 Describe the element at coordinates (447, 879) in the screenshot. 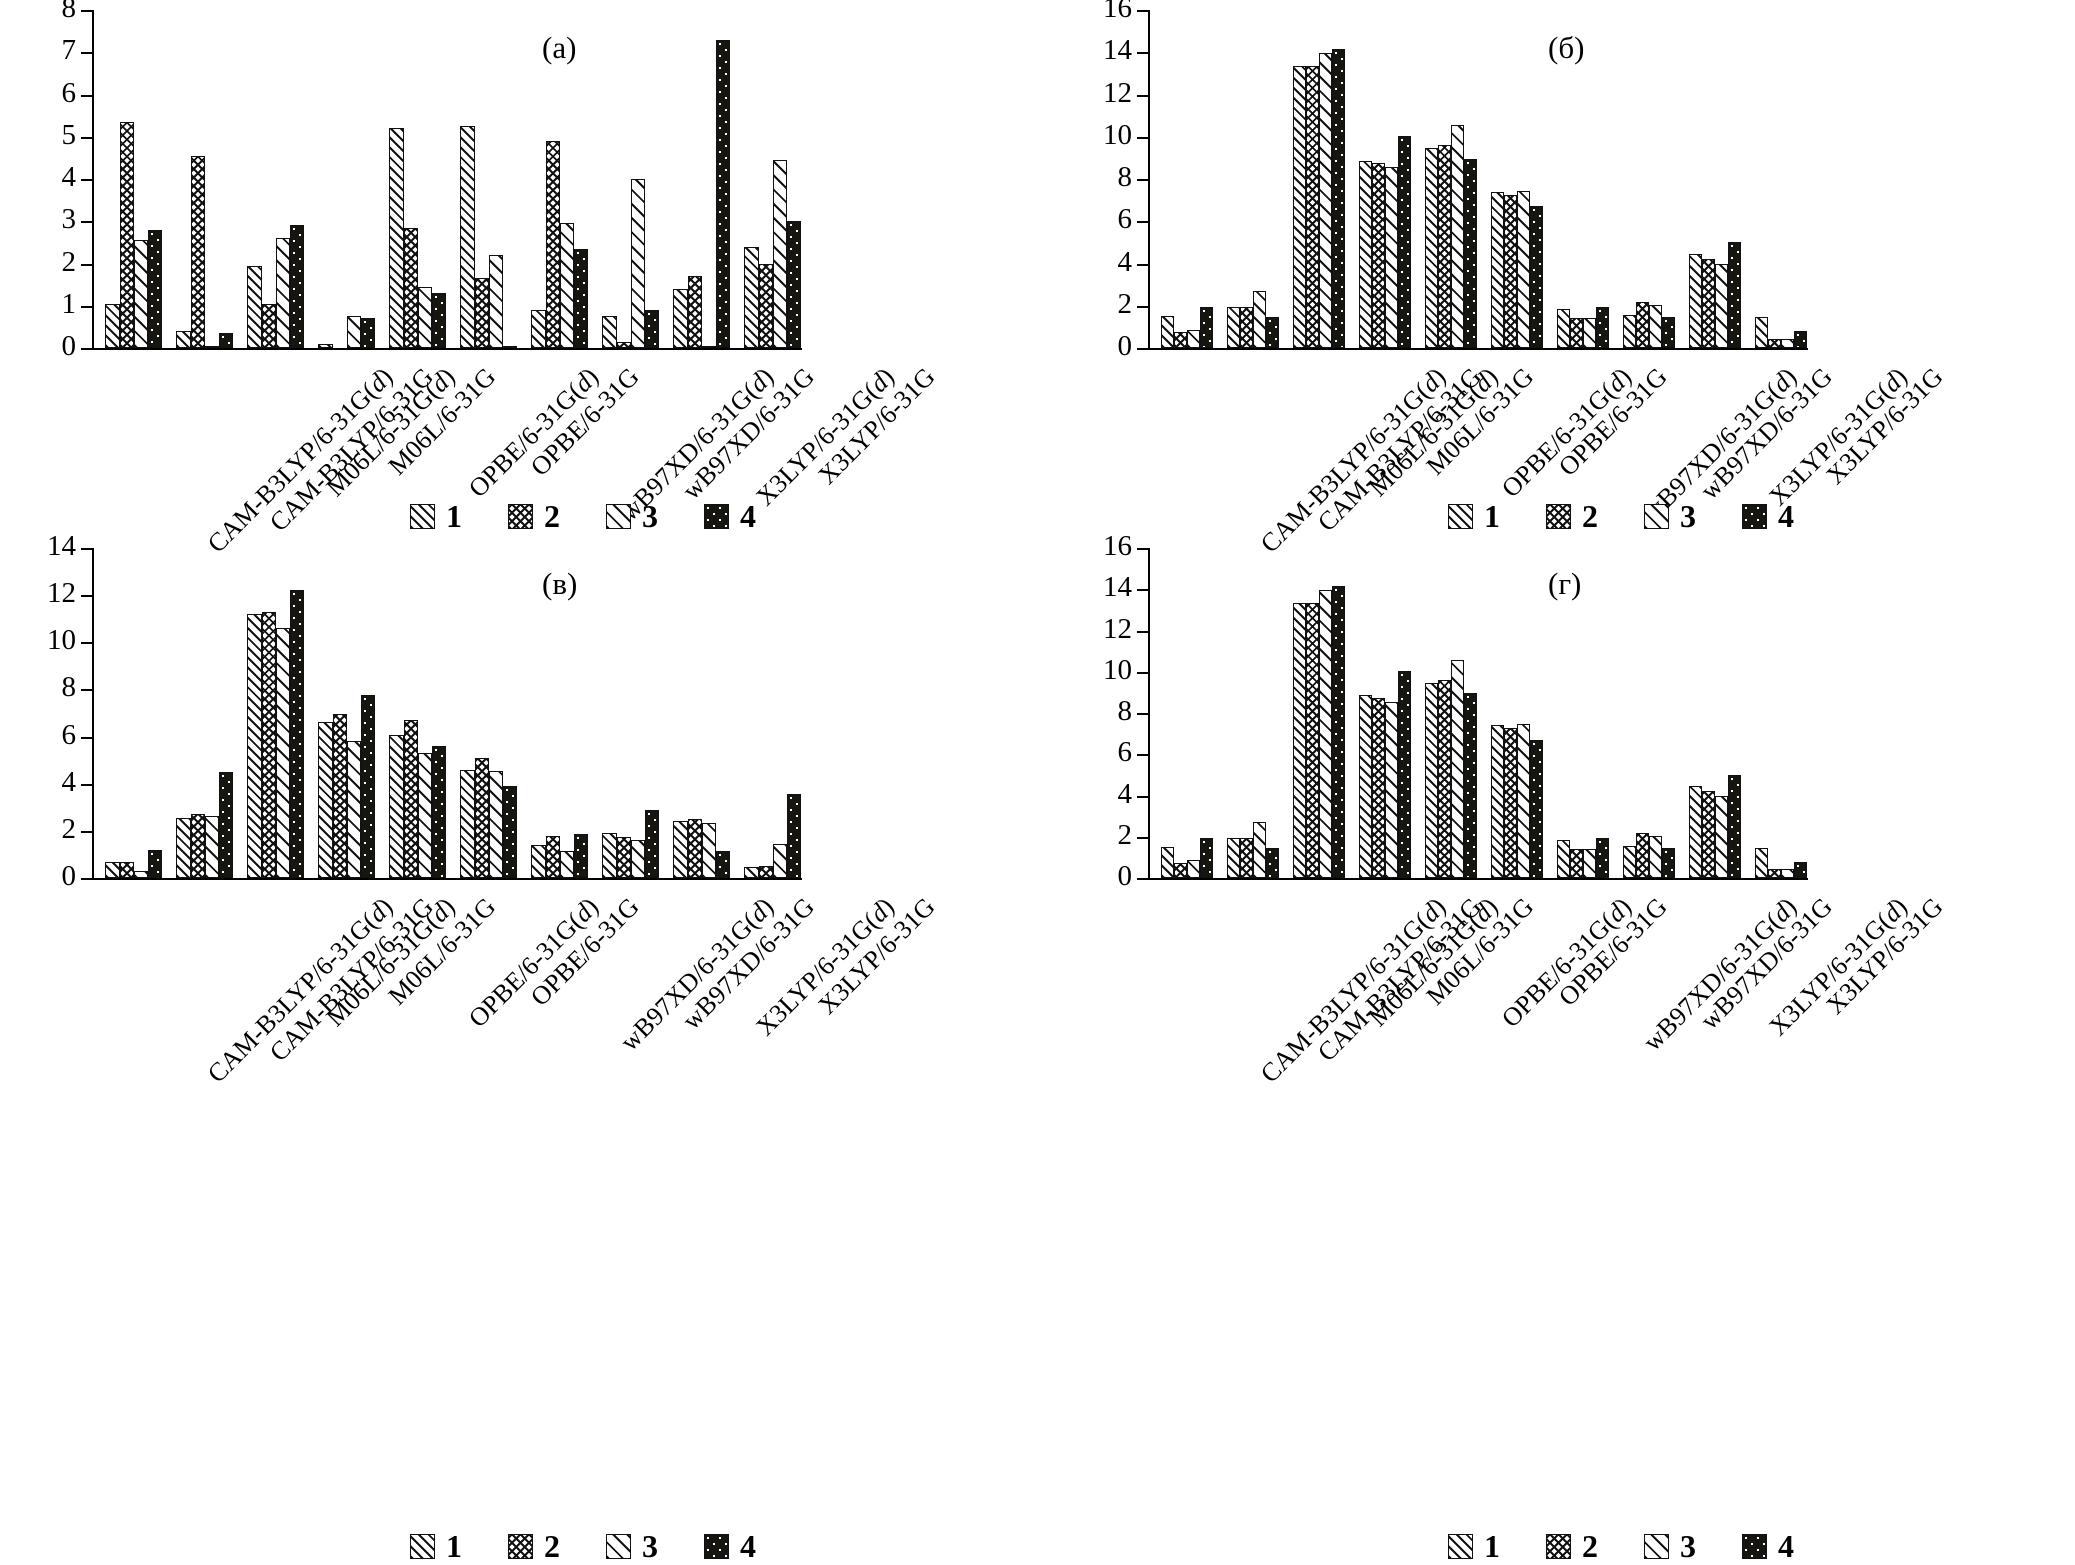

I see `x-axis` at that location.